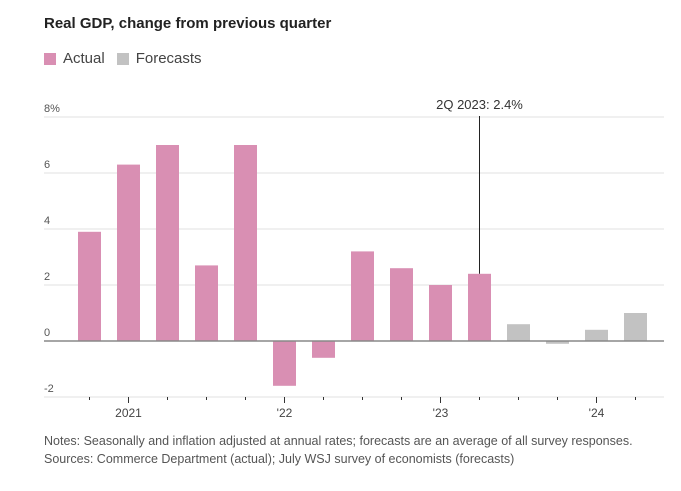  Describe the element at coordinates (84, 58) in the screenshot. I see `legend-label-actual: Actual` at that location.